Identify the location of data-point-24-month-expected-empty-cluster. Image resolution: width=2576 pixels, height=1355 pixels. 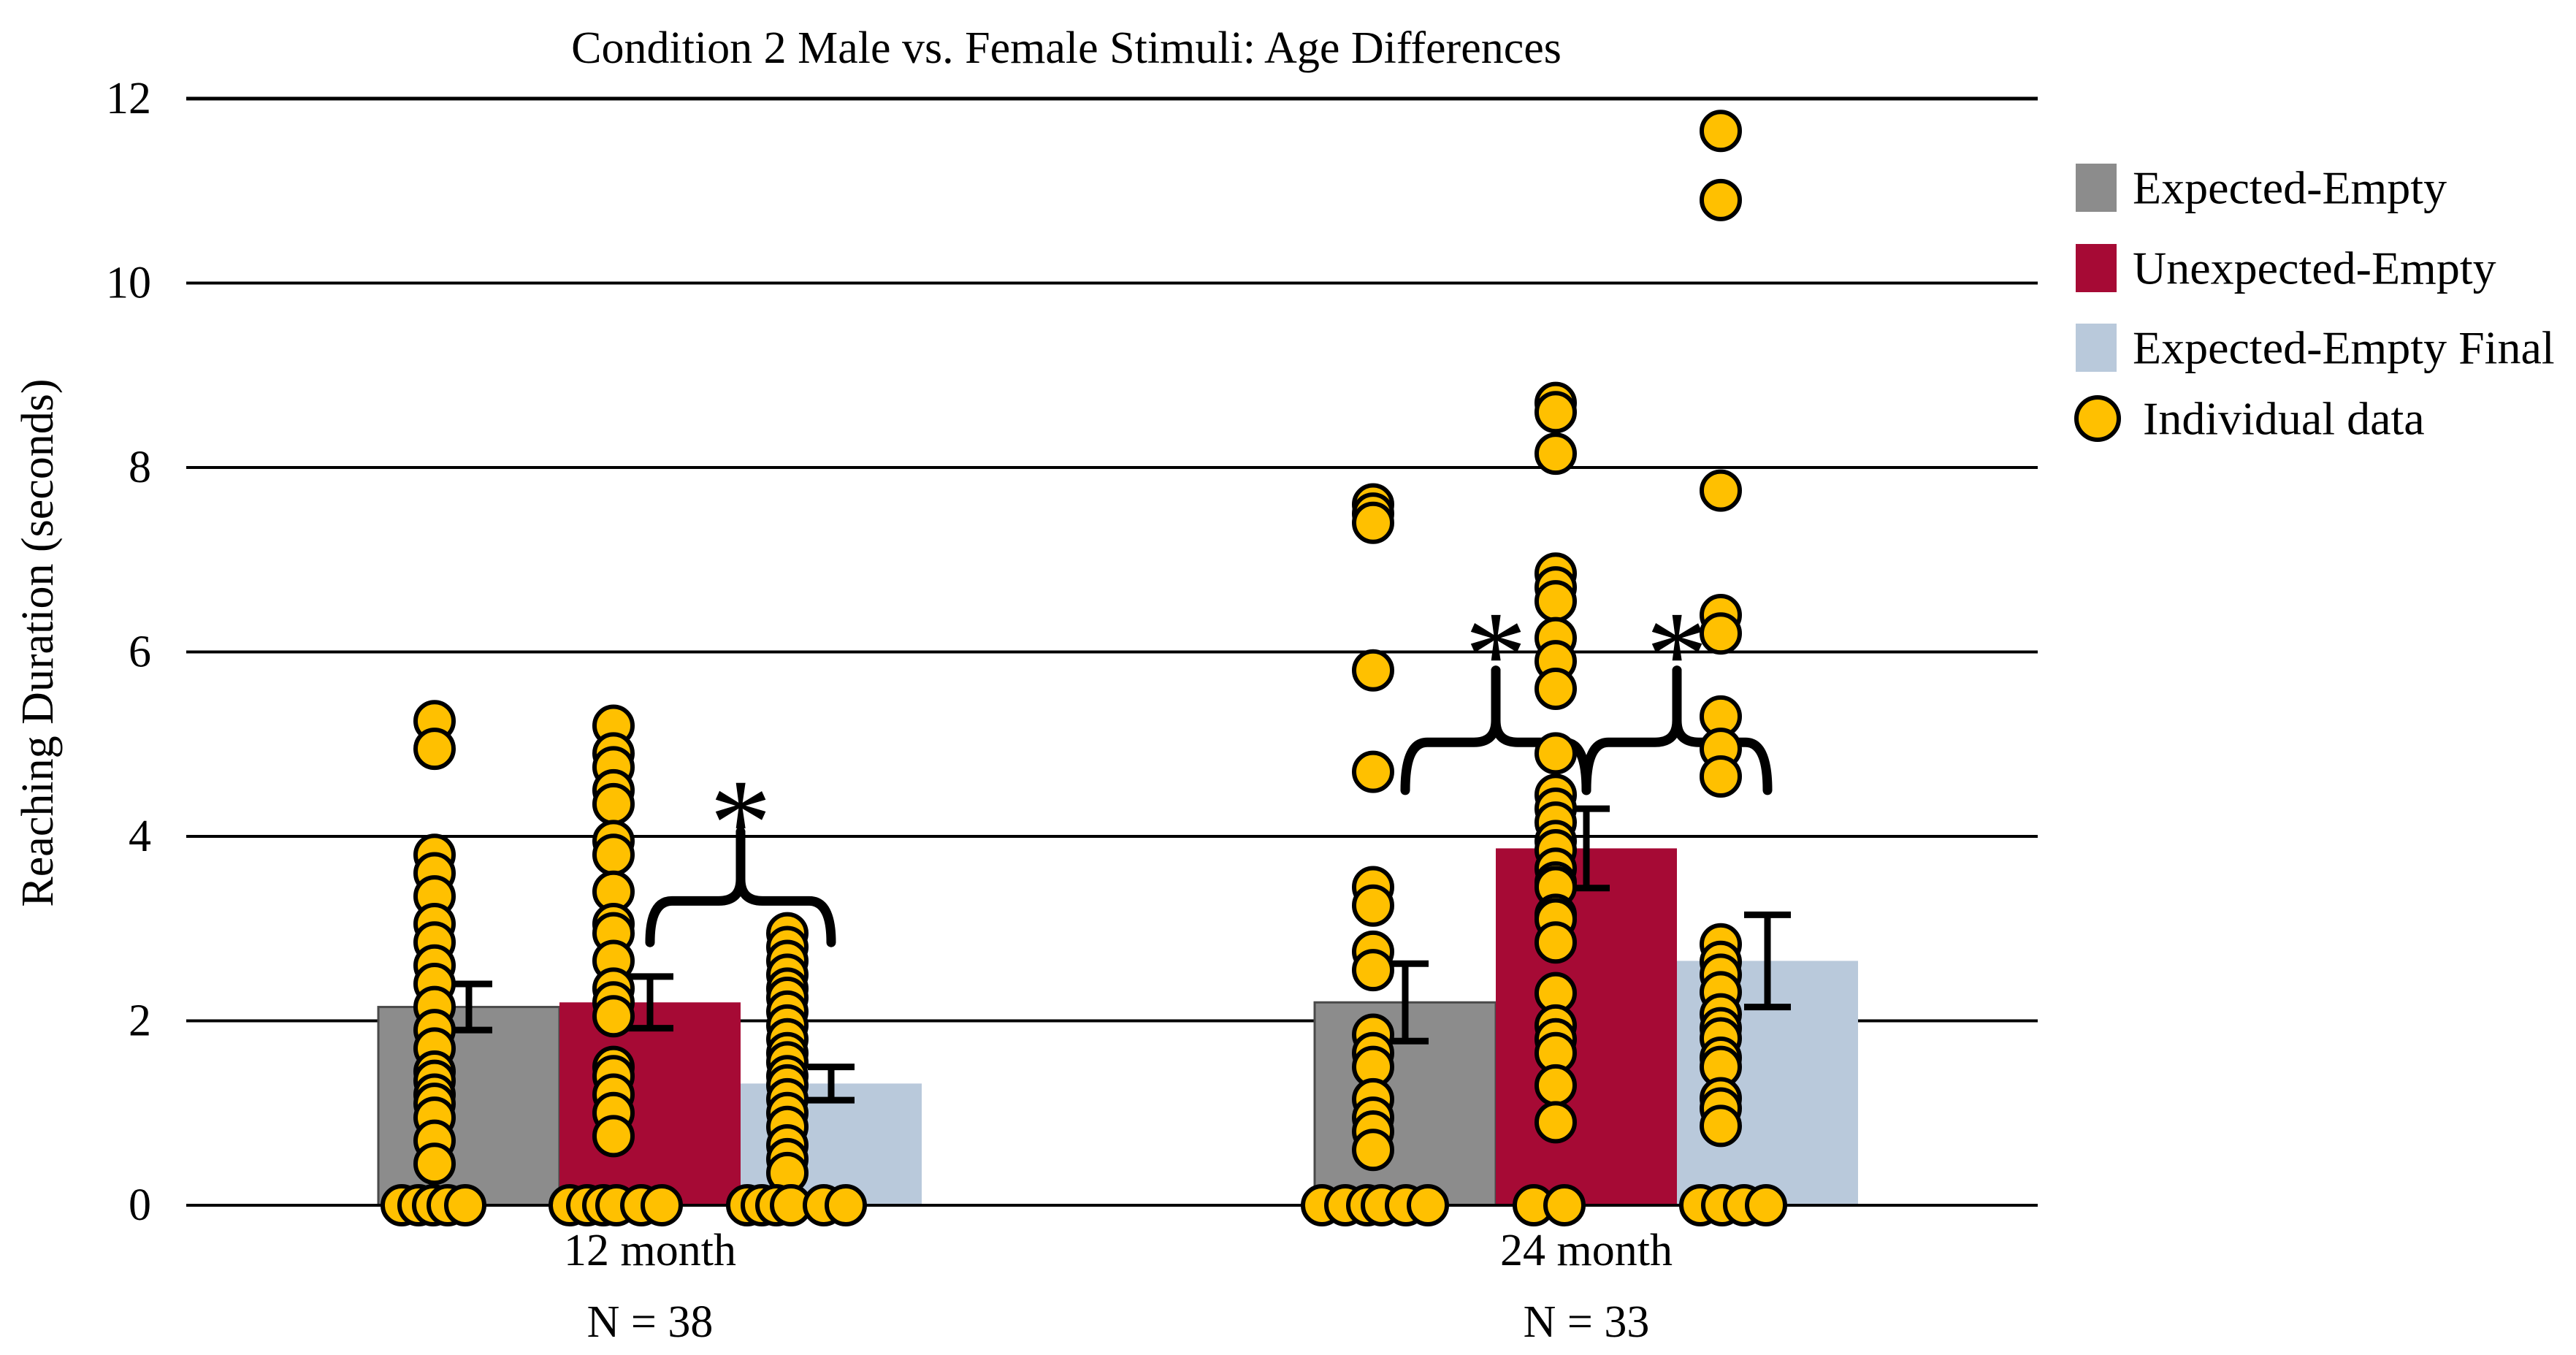
(1375, 854).